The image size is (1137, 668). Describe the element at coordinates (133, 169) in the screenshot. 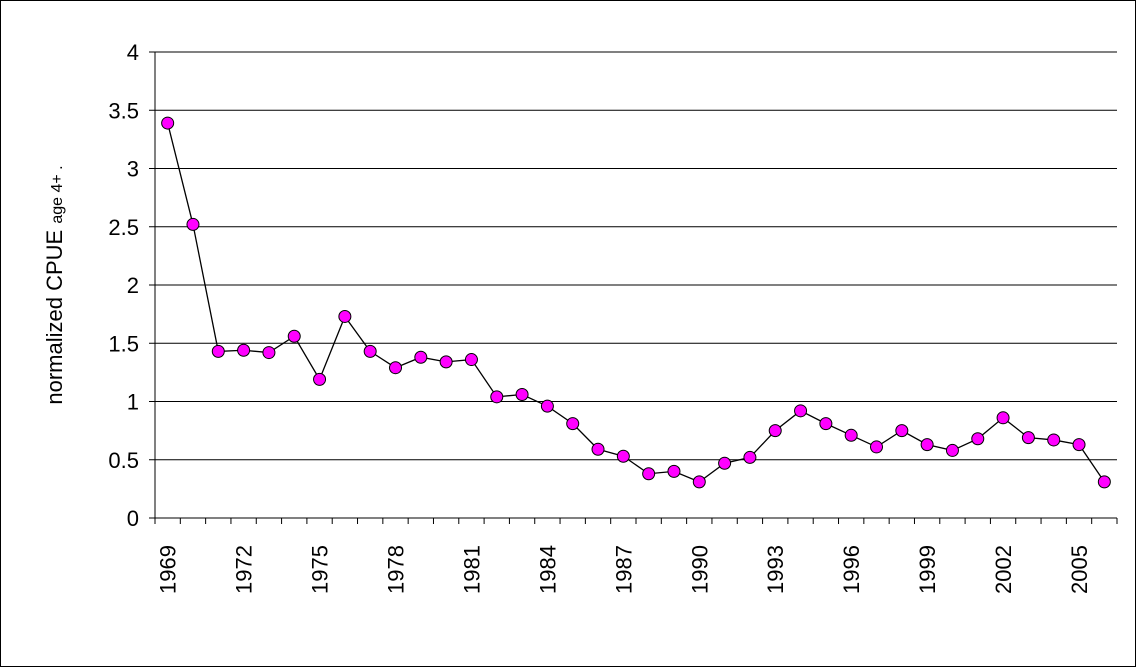

I see `y-tick-label: 3` at that location.